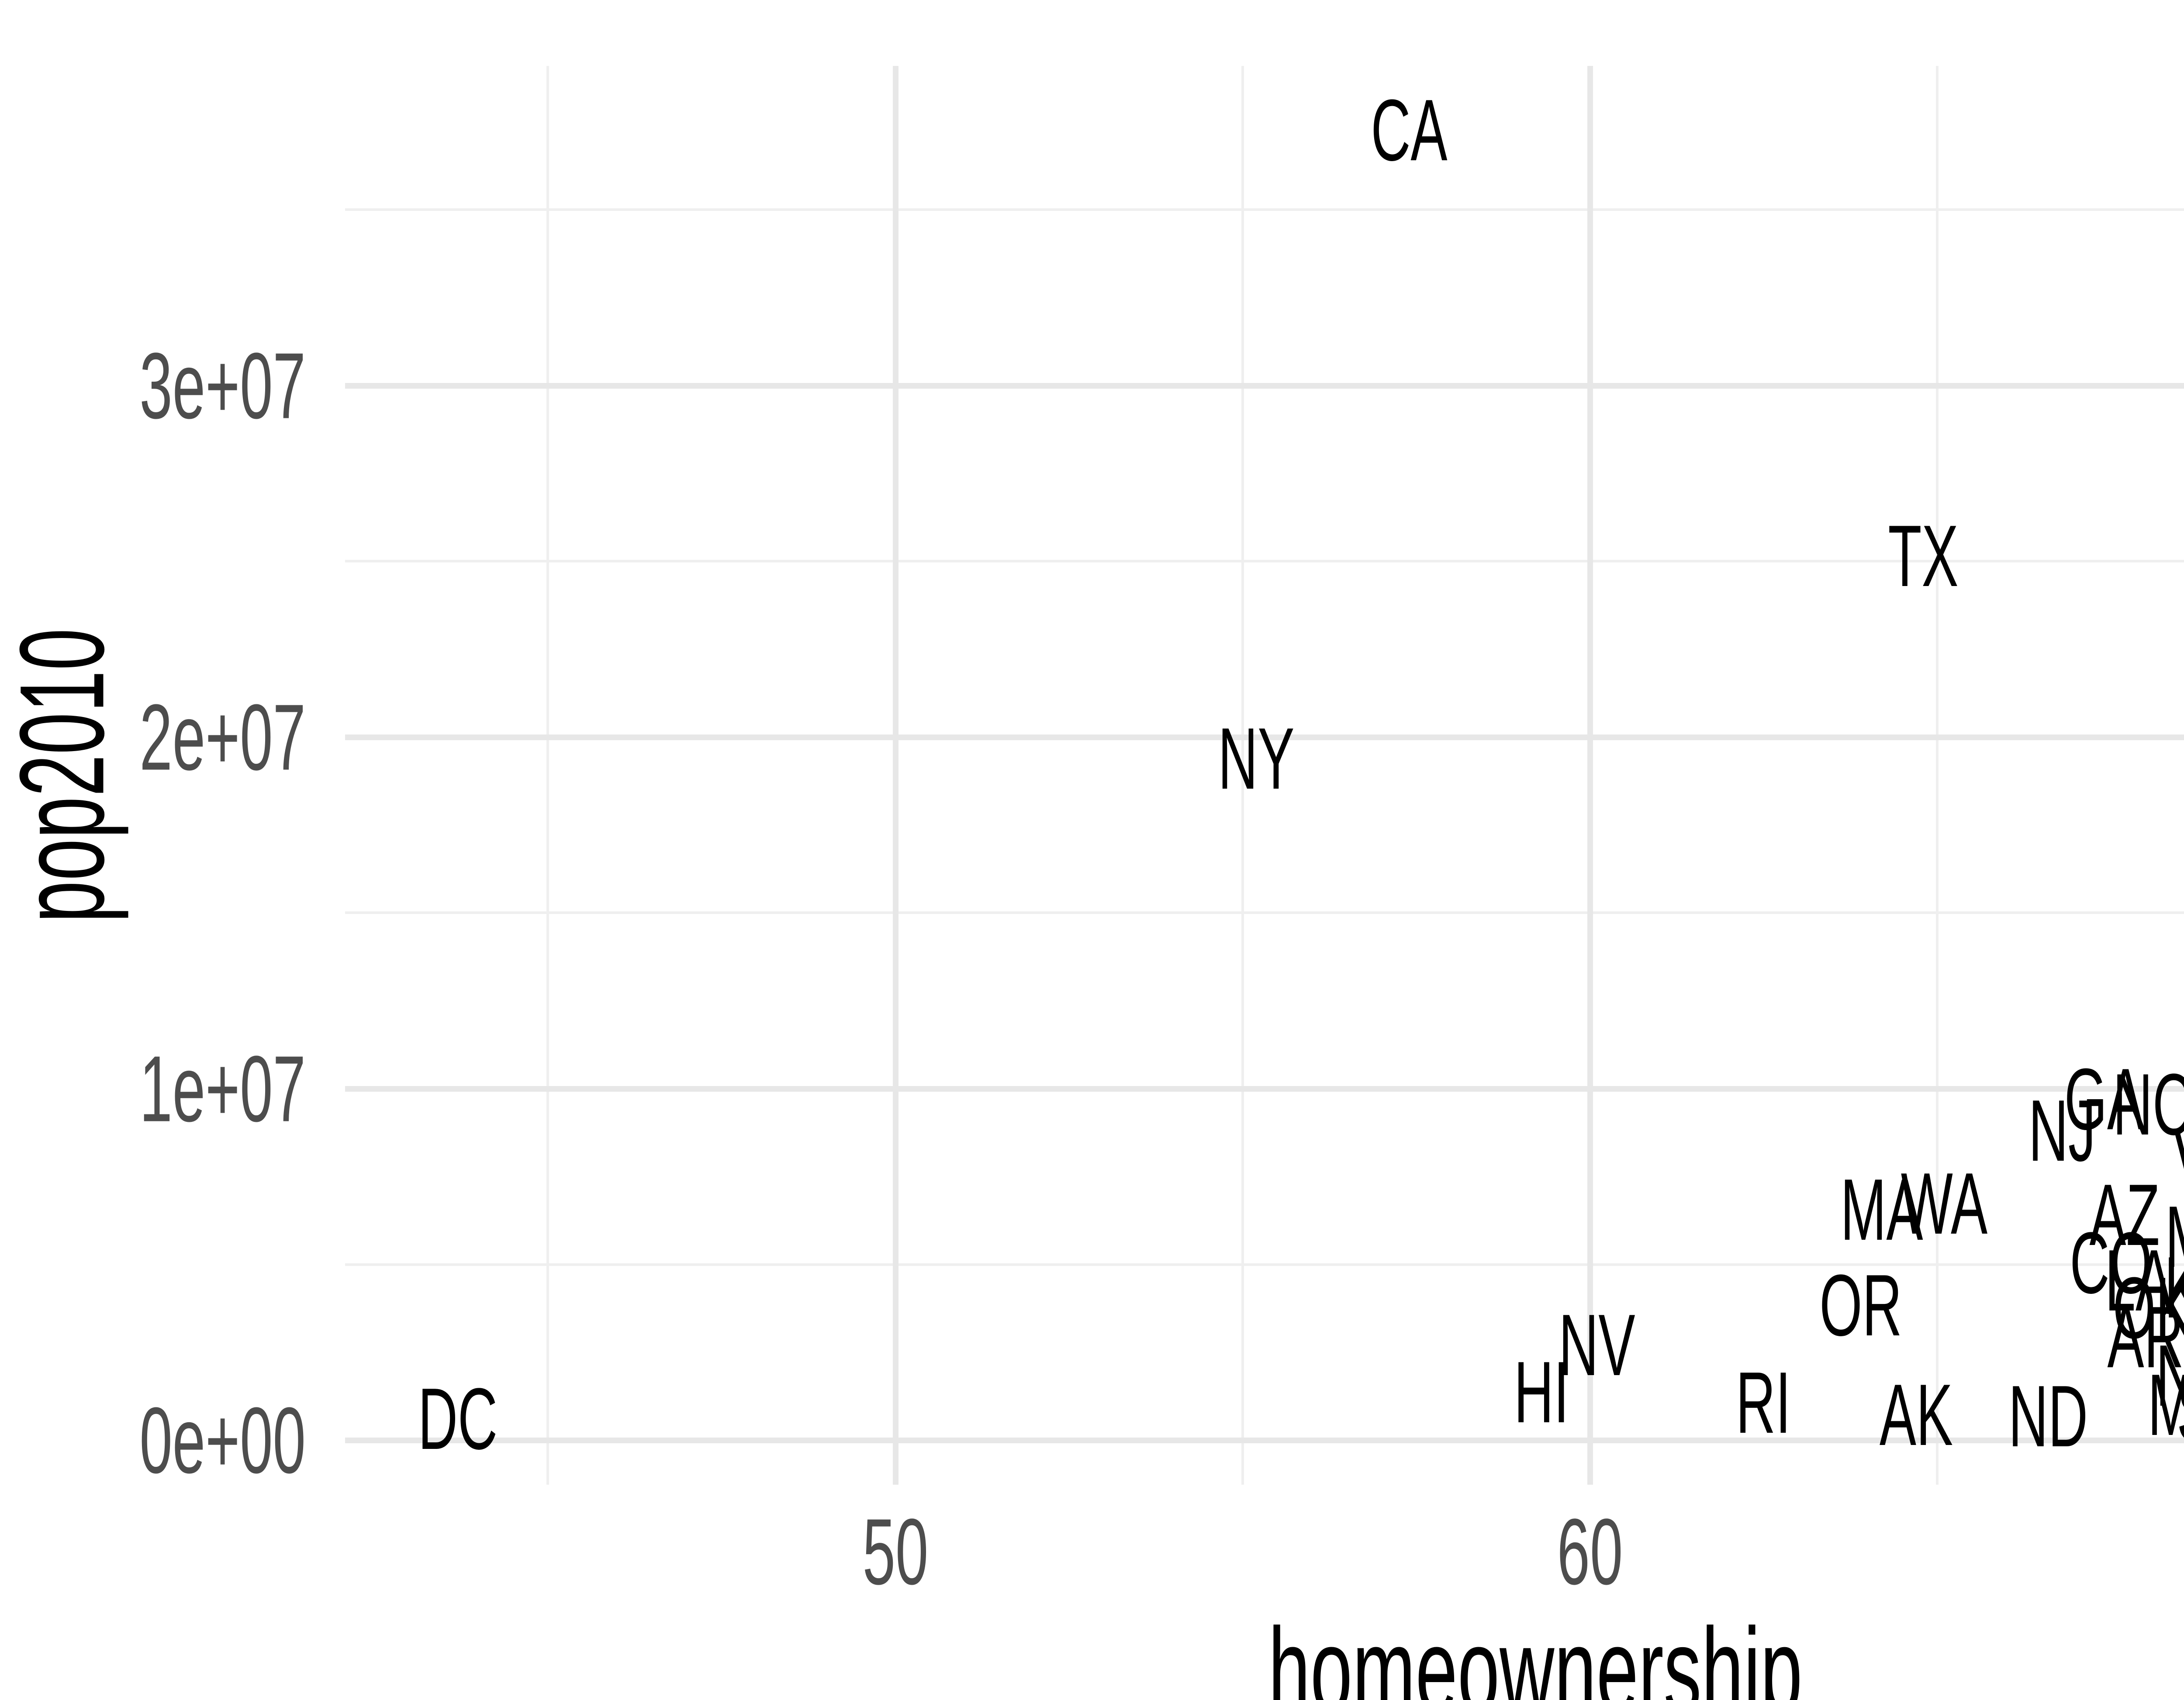 This screenshot has width=2184, height=1700. I want to click on state-label-tx: TX, so click(1924, 556).